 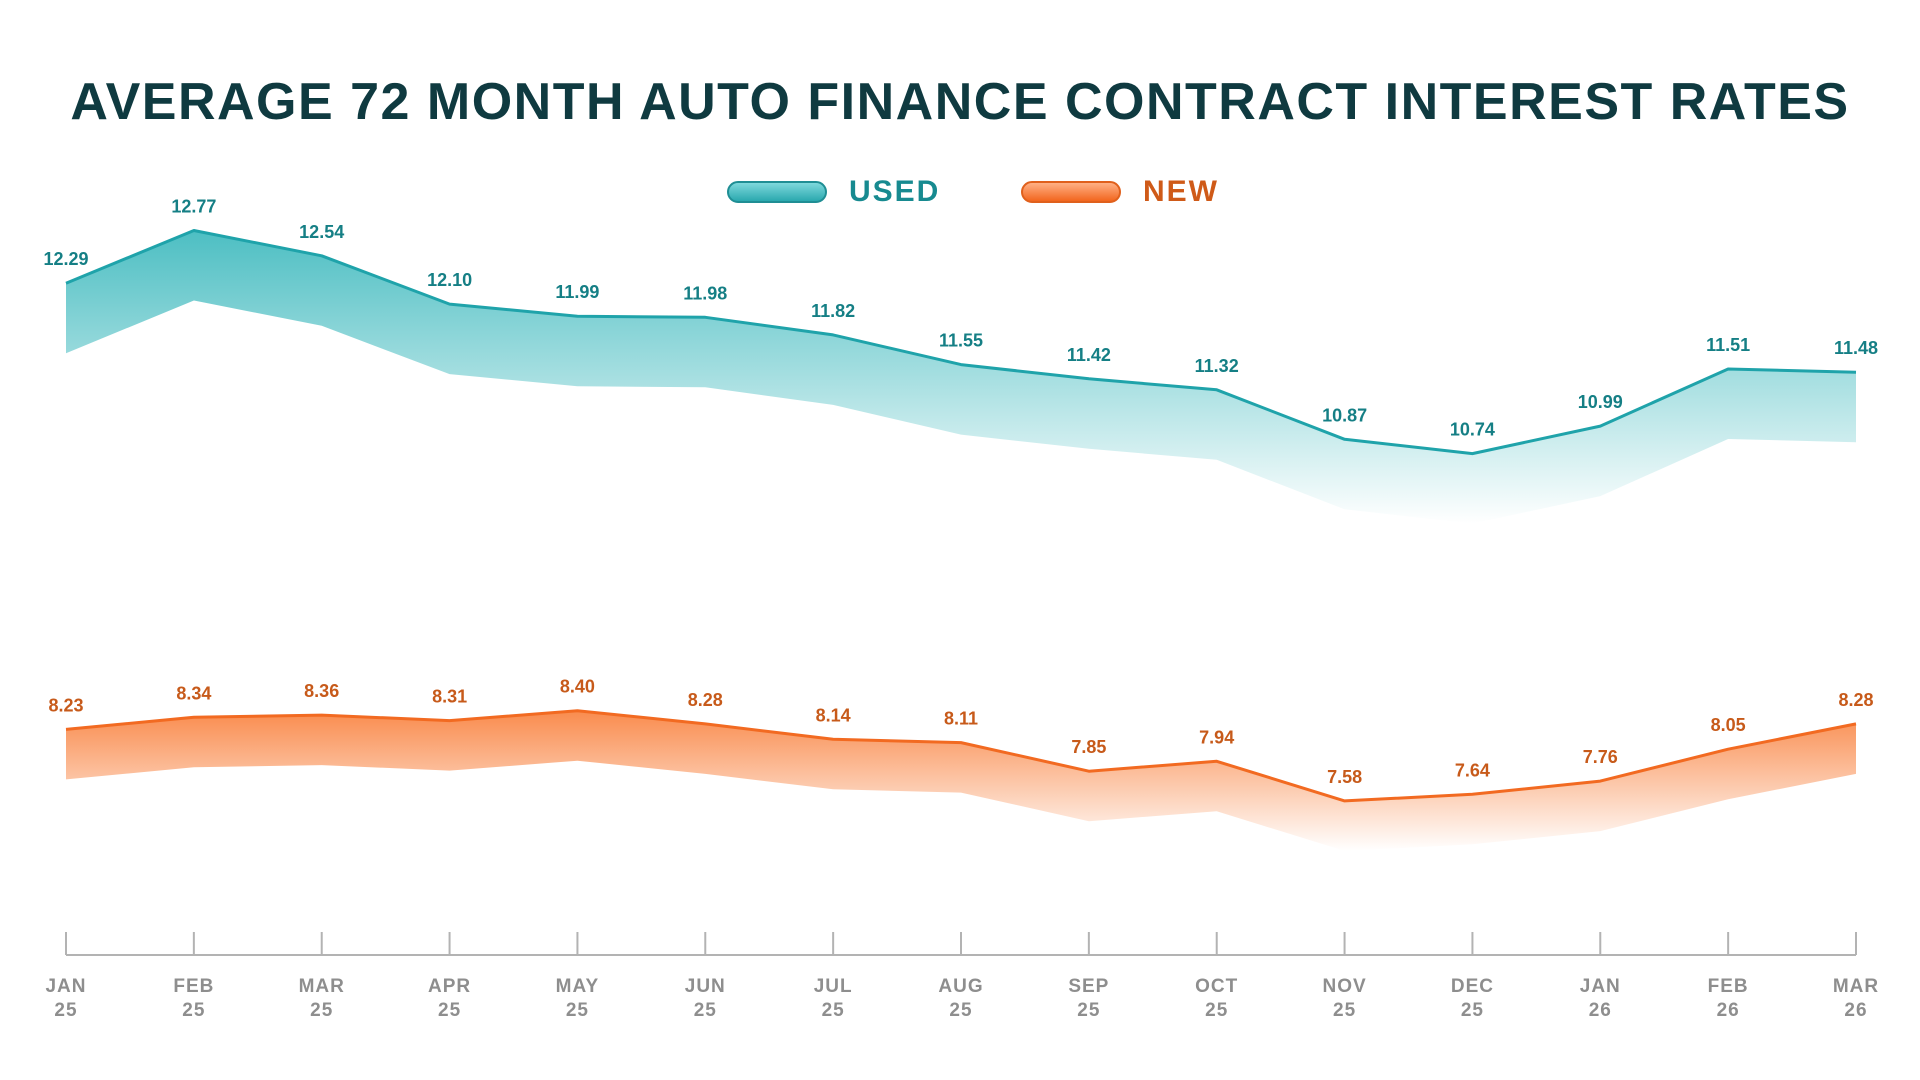 I want to click on data-label-new: 7.64, so click(x=1472, y=770).